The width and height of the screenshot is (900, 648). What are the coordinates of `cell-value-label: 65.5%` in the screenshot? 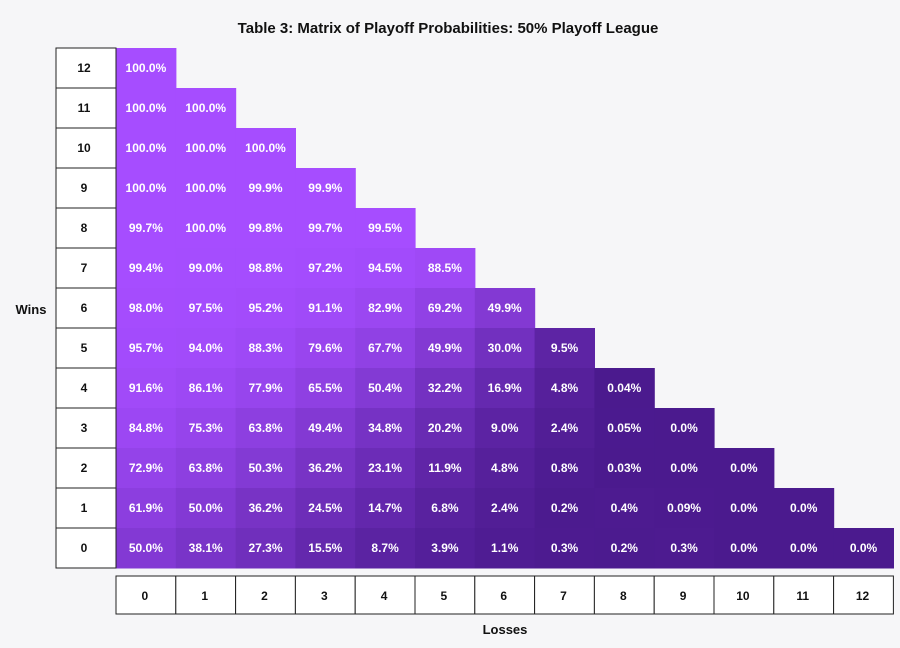 It's located at (325, 388).